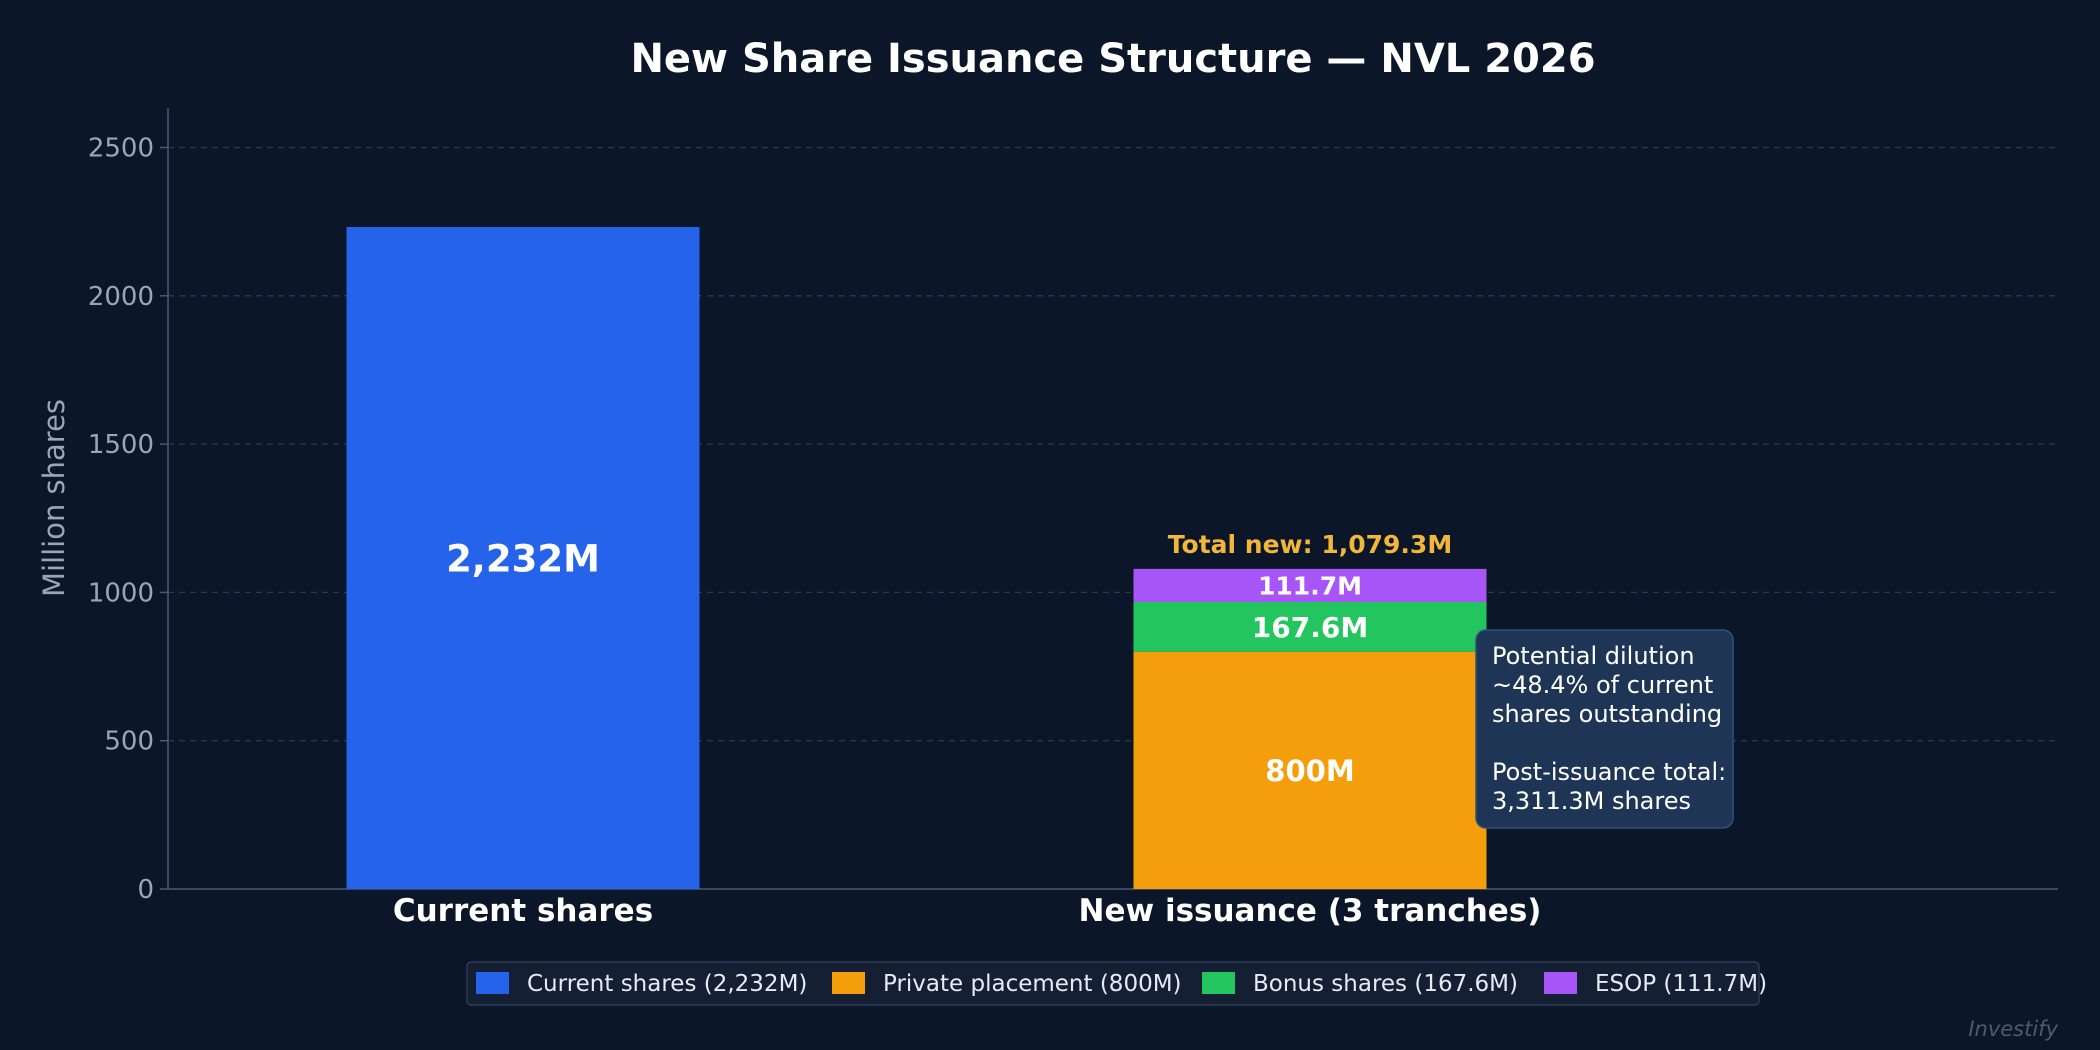 This screenshot has height=1050, width=2100. What do you see at coordinates (129, 742) in the screenshot?
I see `y-tick-label: 500` at bounding box center [129, 742].